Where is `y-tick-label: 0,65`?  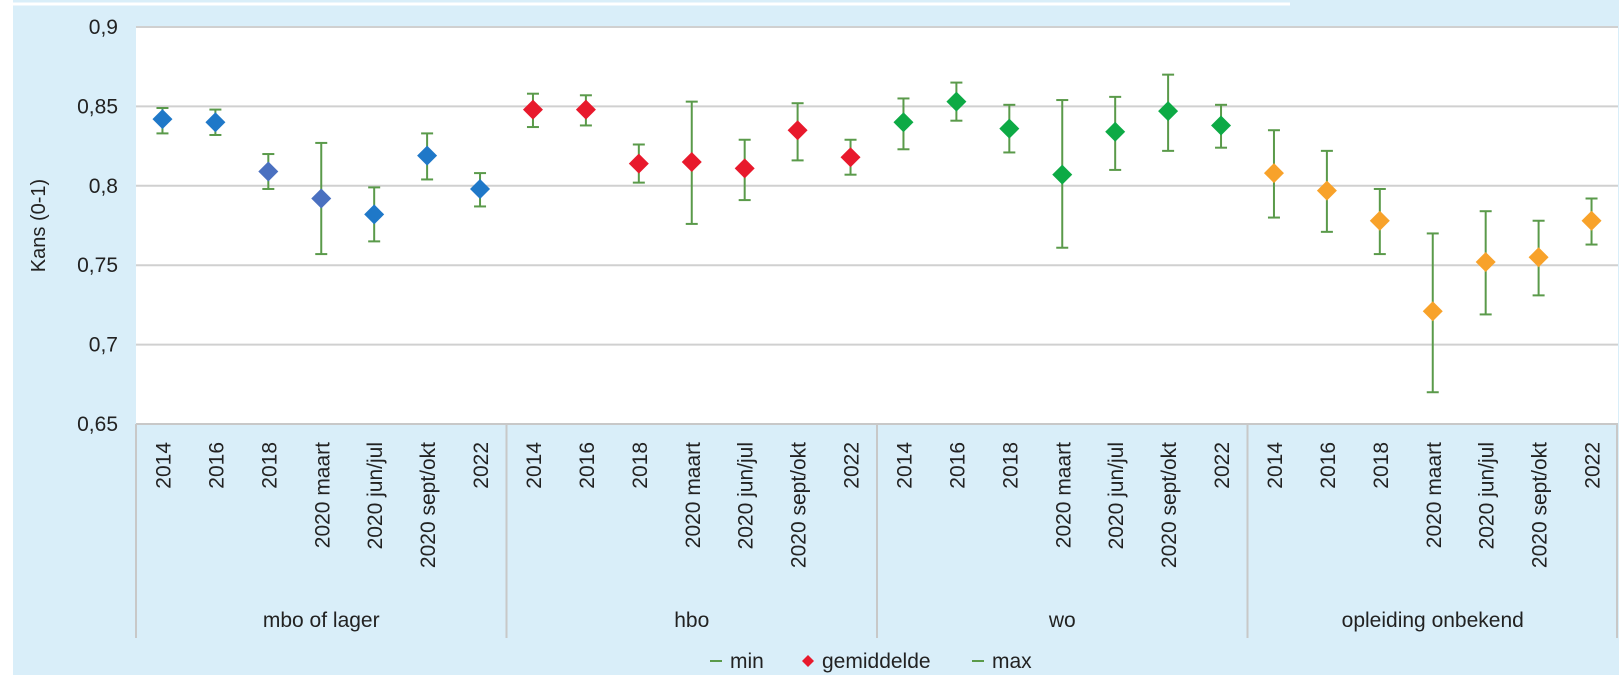
y-tick-label: 0,65 is located at coordinates (97, 424).